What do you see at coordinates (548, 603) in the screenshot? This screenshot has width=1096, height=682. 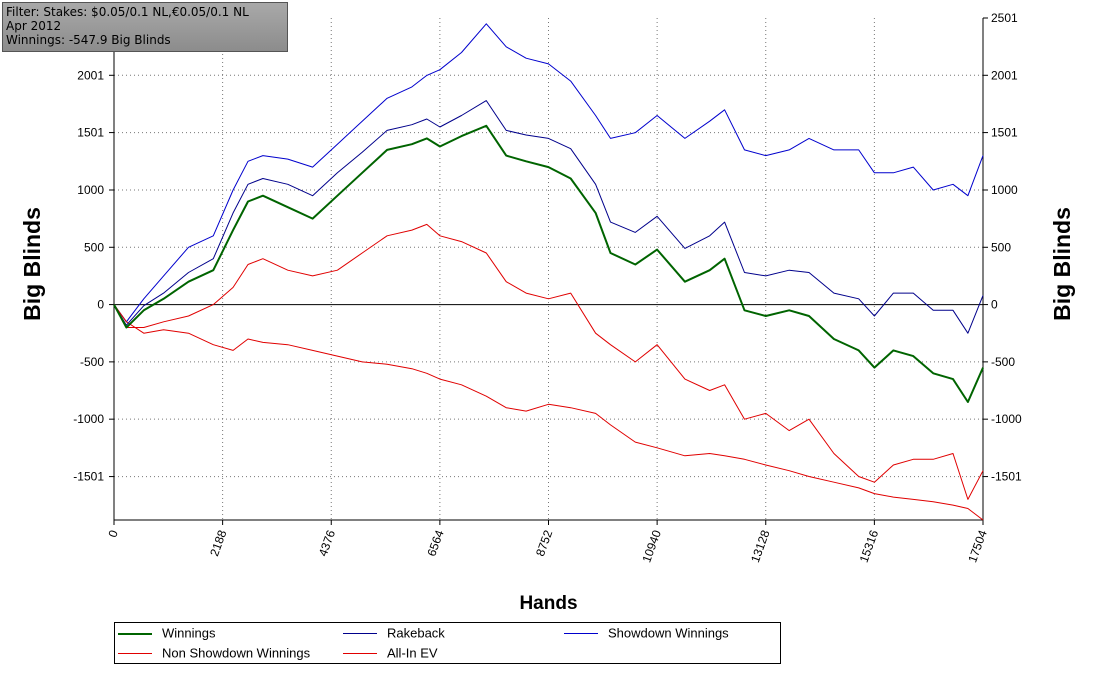 I see `x-axis-title: Hands` at bounding box center [548, 603].